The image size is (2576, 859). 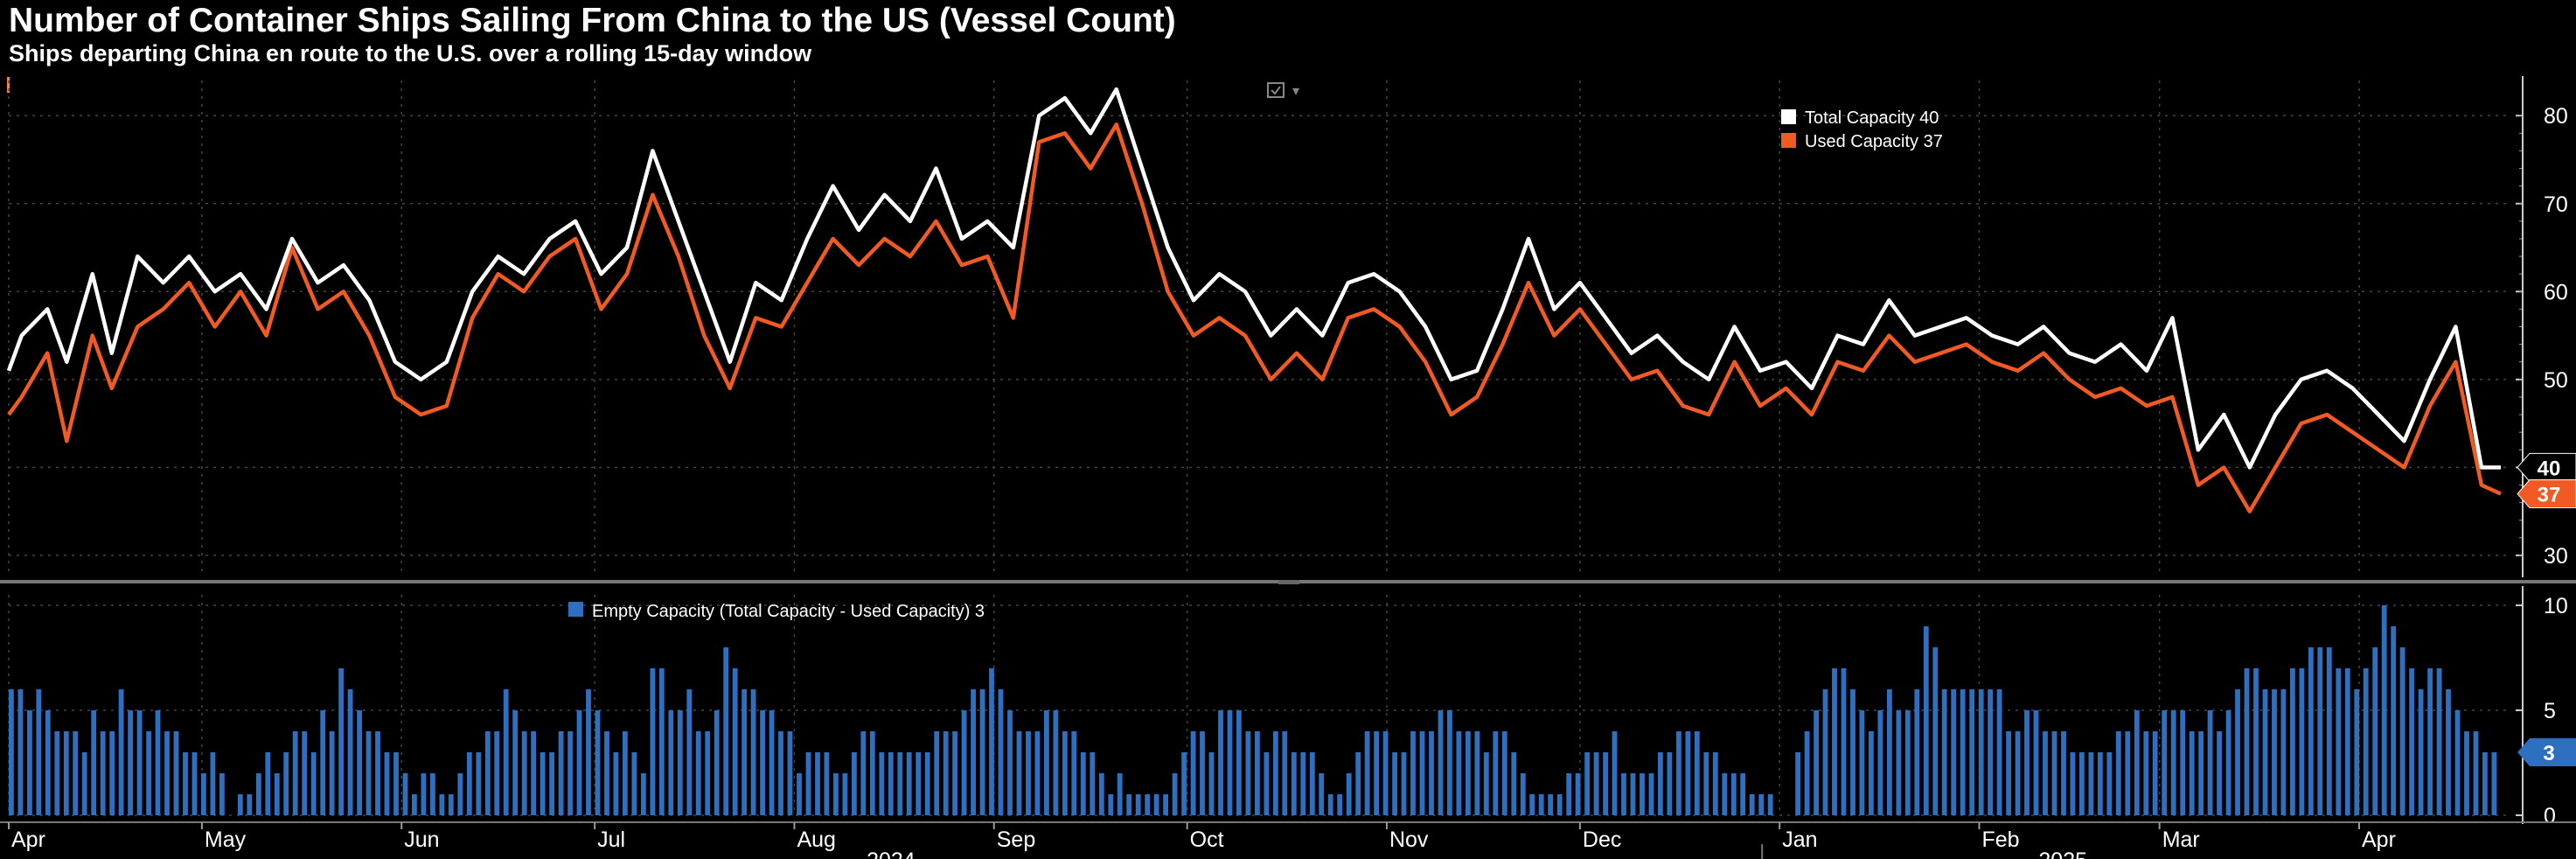 What do you see at coordinates (1207, 840) in the screenshot?
I see `x-tick-label: Oct` at bounding box center [1207, 840].